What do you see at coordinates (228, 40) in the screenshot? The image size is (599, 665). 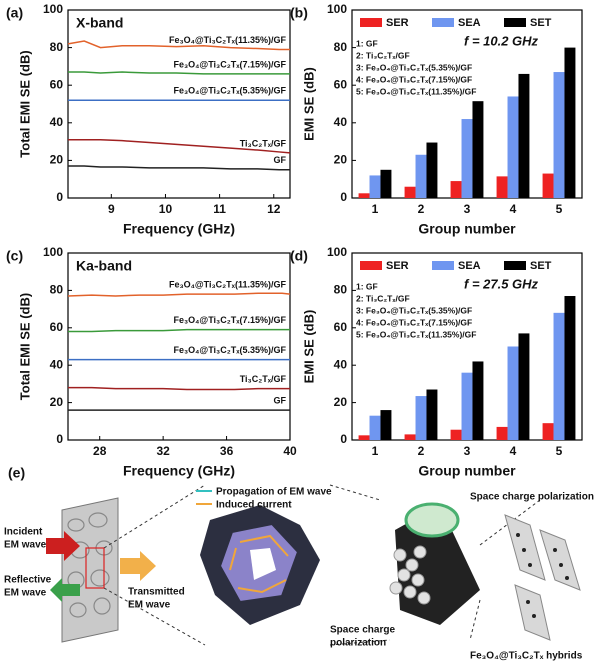 I see `series-label: Fe₃O₄@Ti₃C₂Tₓ(11.35%)/GF` at bounding box center [228, 40].